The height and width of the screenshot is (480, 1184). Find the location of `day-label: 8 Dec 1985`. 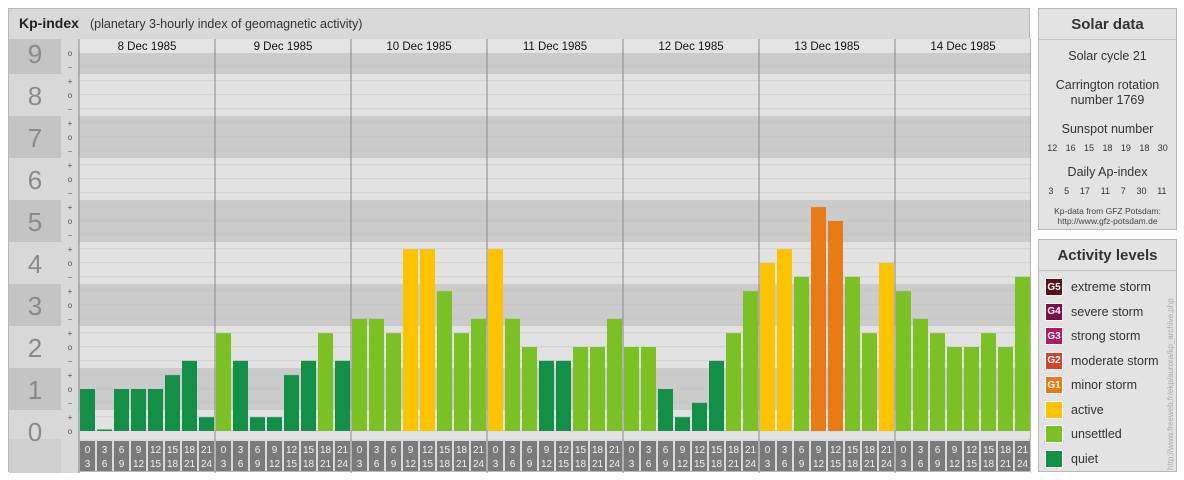

day-label: 8 Dec 1985 is located at coordinates (147, 47).